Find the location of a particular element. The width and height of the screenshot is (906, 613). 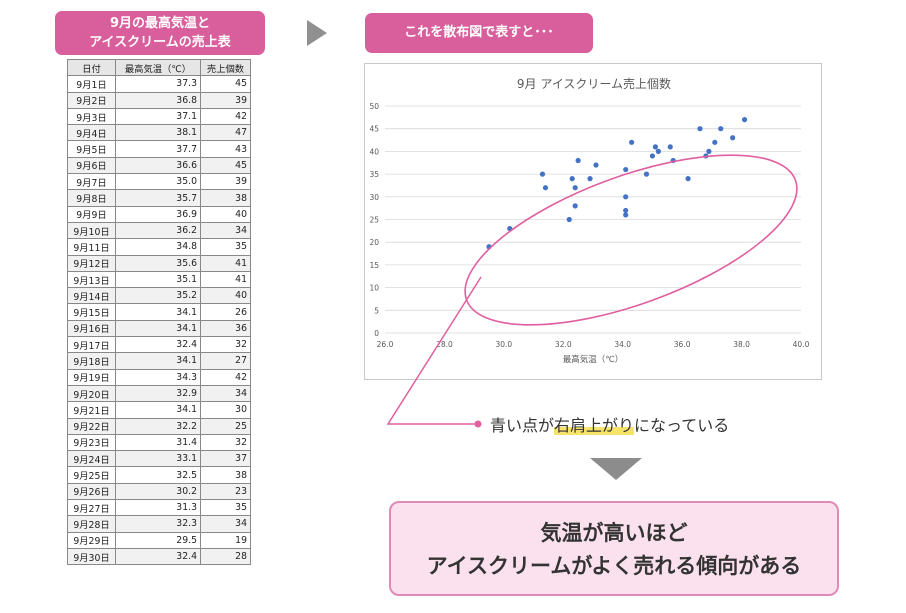

table-title-badge: 9月の最高気温と アイスクリームの売上表 is located at coordinates (160, 33).